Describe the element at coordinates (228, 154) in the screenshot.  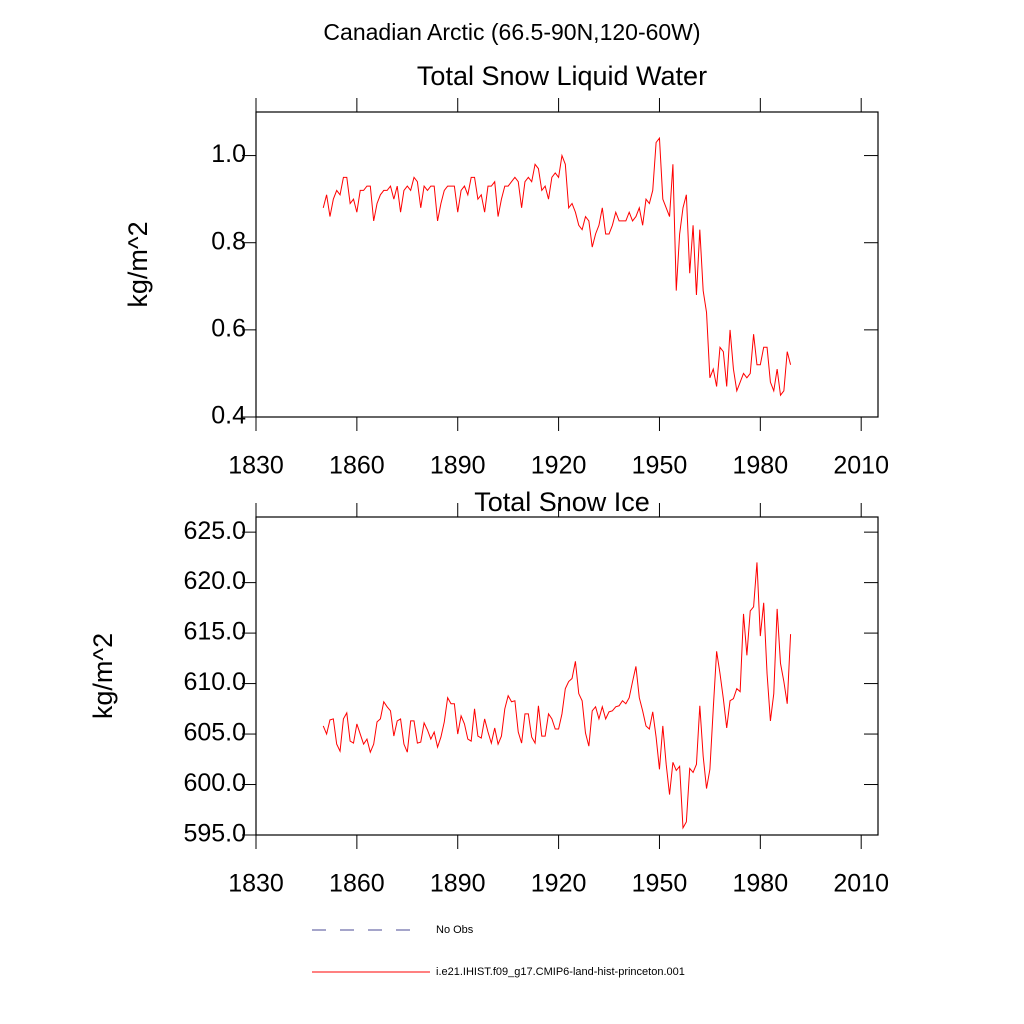
I see `y-tick-label: 1.0` at that location.